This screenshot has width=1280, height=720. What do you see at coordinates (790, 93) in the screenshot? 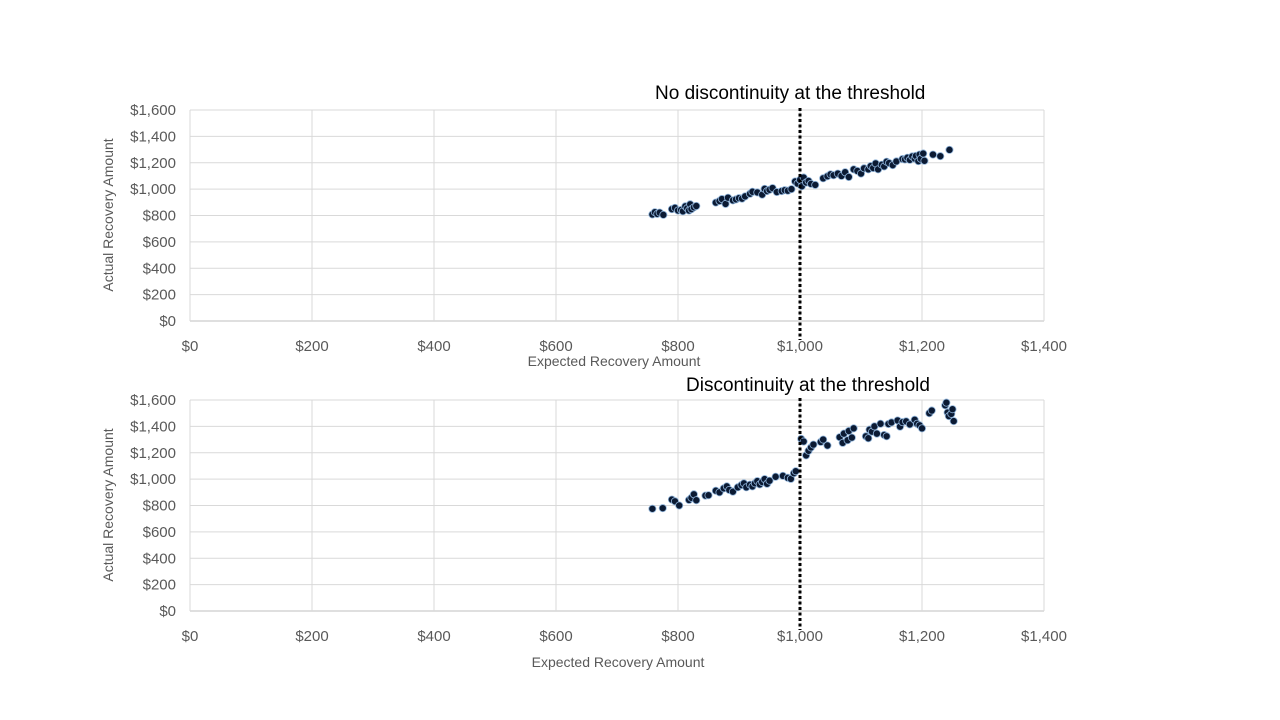
I see `annotation-label: No discontinuity at the threshold` at bounding box center [790, 93].